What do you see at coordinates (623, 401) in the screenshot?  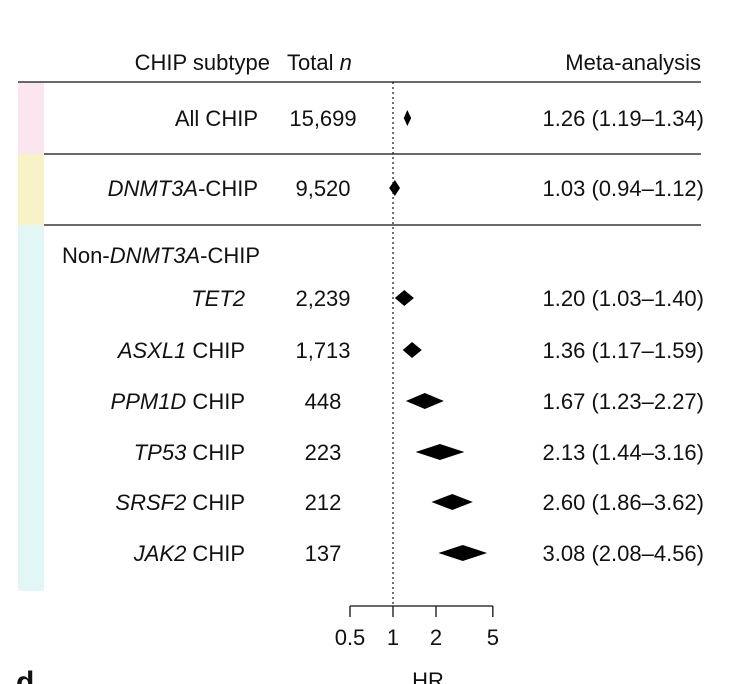 I see `row-ci-text: 1.67 (1.23–2.27)` at bounding box center [623, 401].